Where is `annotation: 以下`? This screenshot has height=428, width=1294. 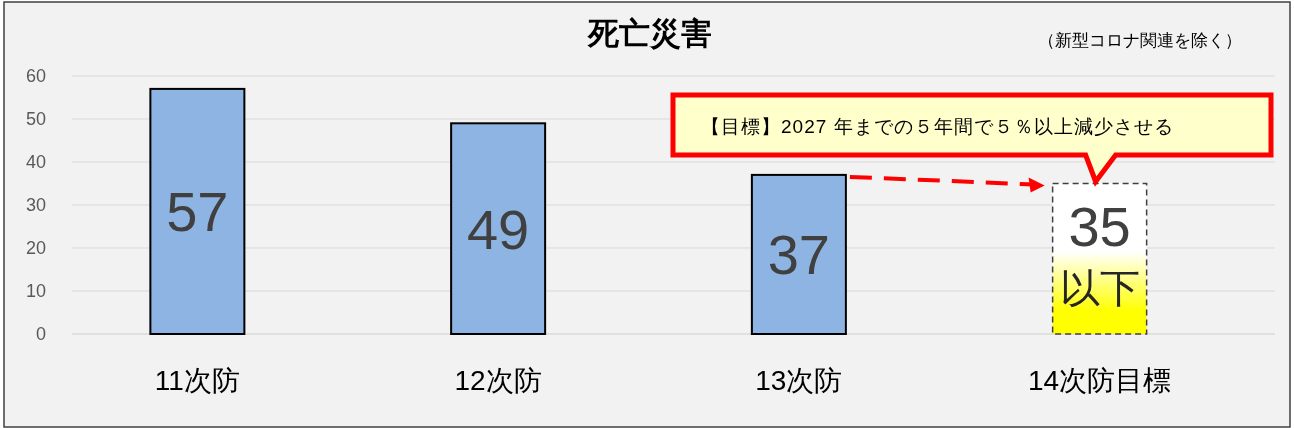 annotation: 以下 is located at coordinates (1099, 288).